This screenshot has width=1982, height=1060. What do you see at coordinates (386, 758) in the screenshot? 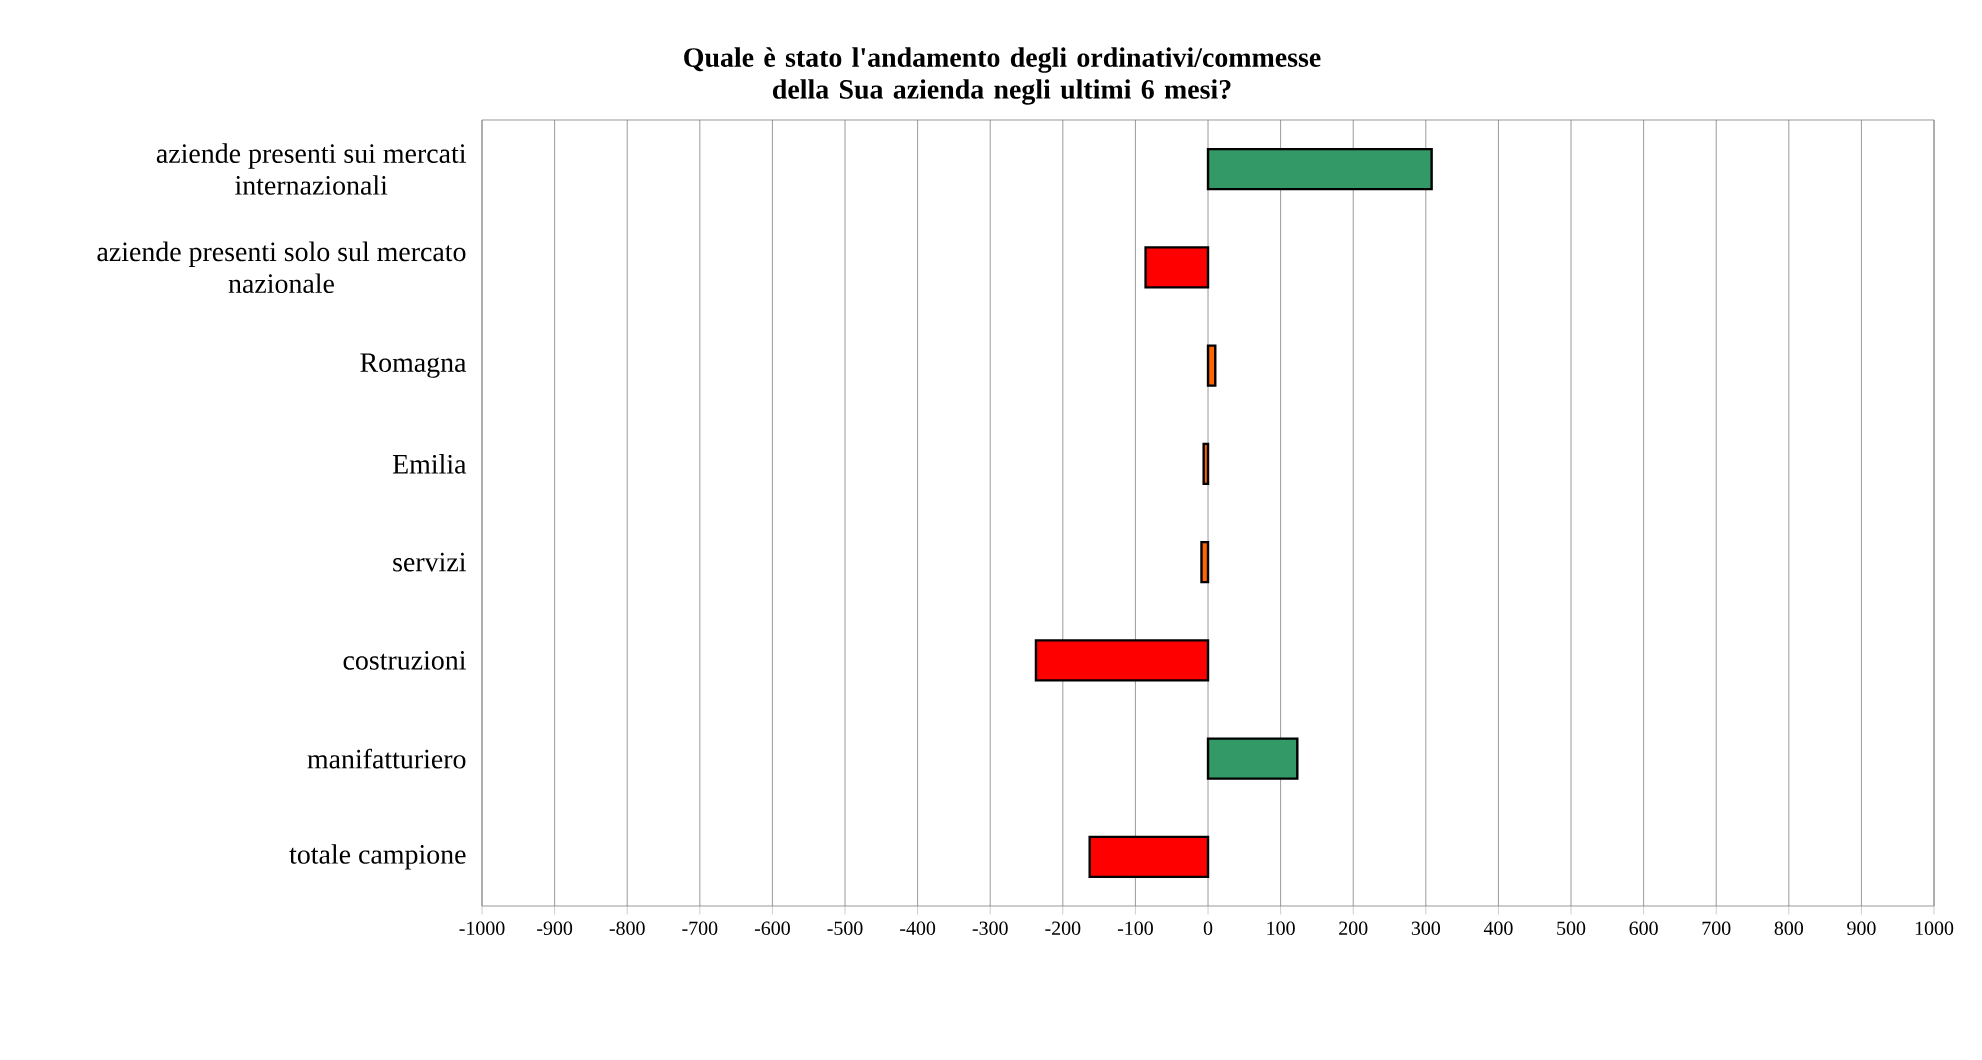
I see `y-tick-label: manifatturiero` at bounding box center [386, 758].